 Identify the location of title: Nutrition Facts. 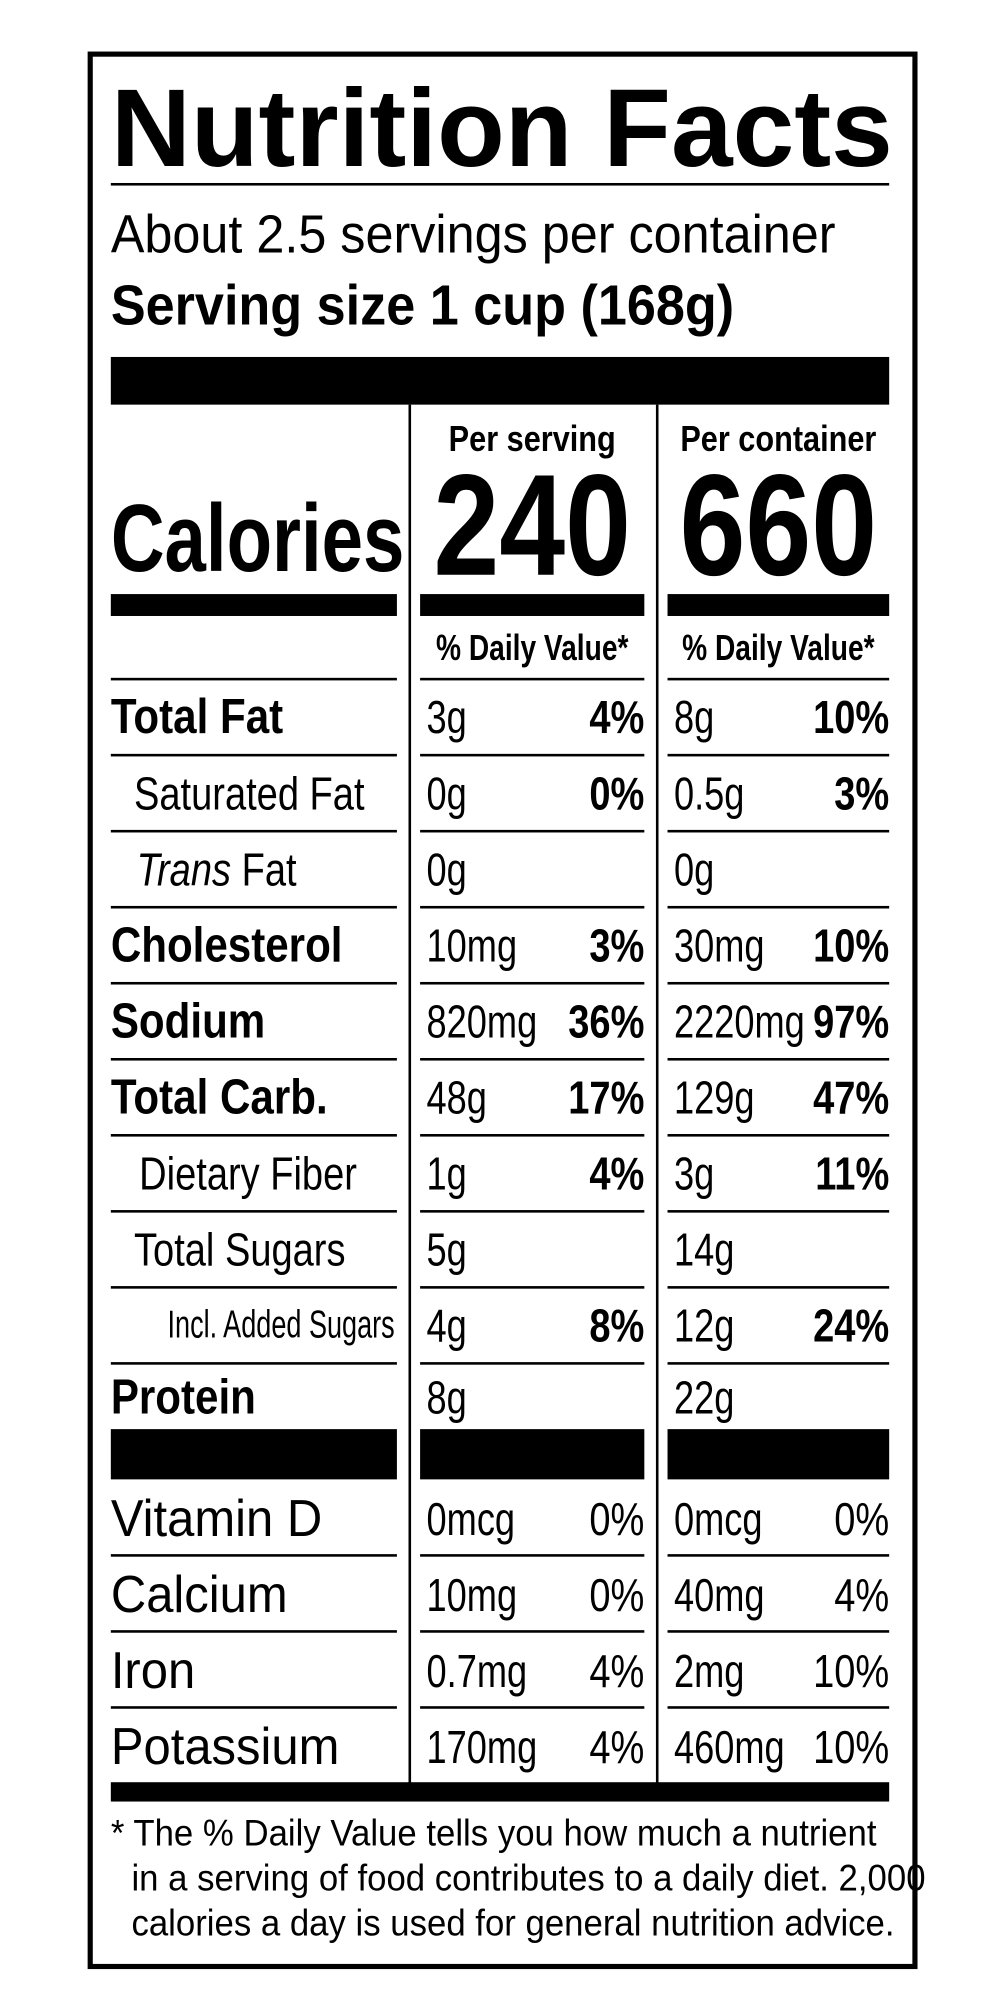
(501, 129).